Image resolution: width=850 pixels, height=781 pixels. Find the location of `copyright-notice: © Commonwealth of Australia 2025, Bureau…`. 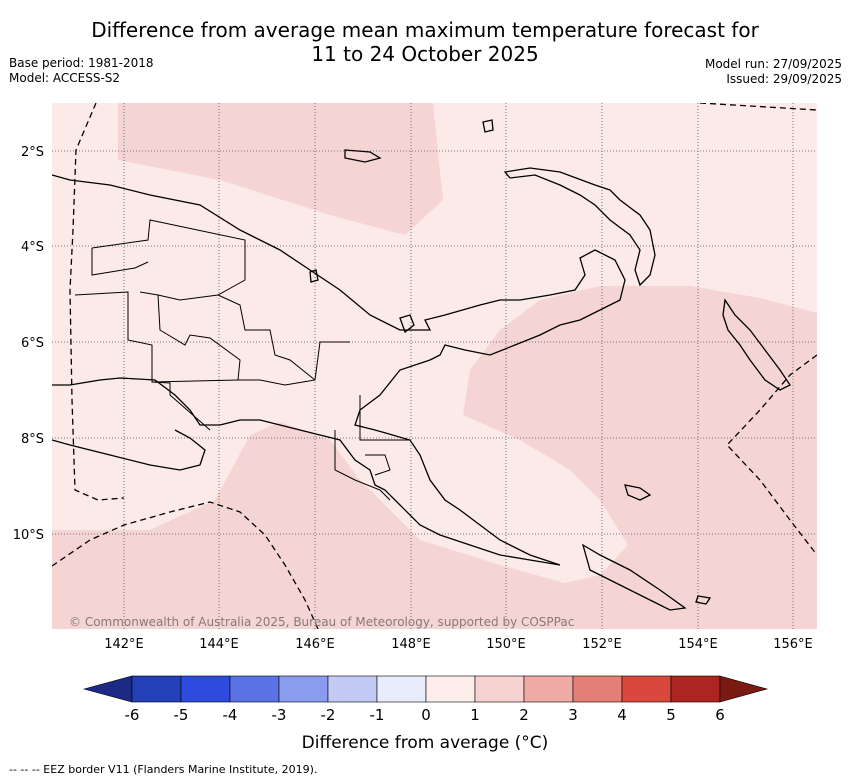

copyright-notice: © Commonwealth of Australia 2025, Bureau… is located at coordinates (321, 622).